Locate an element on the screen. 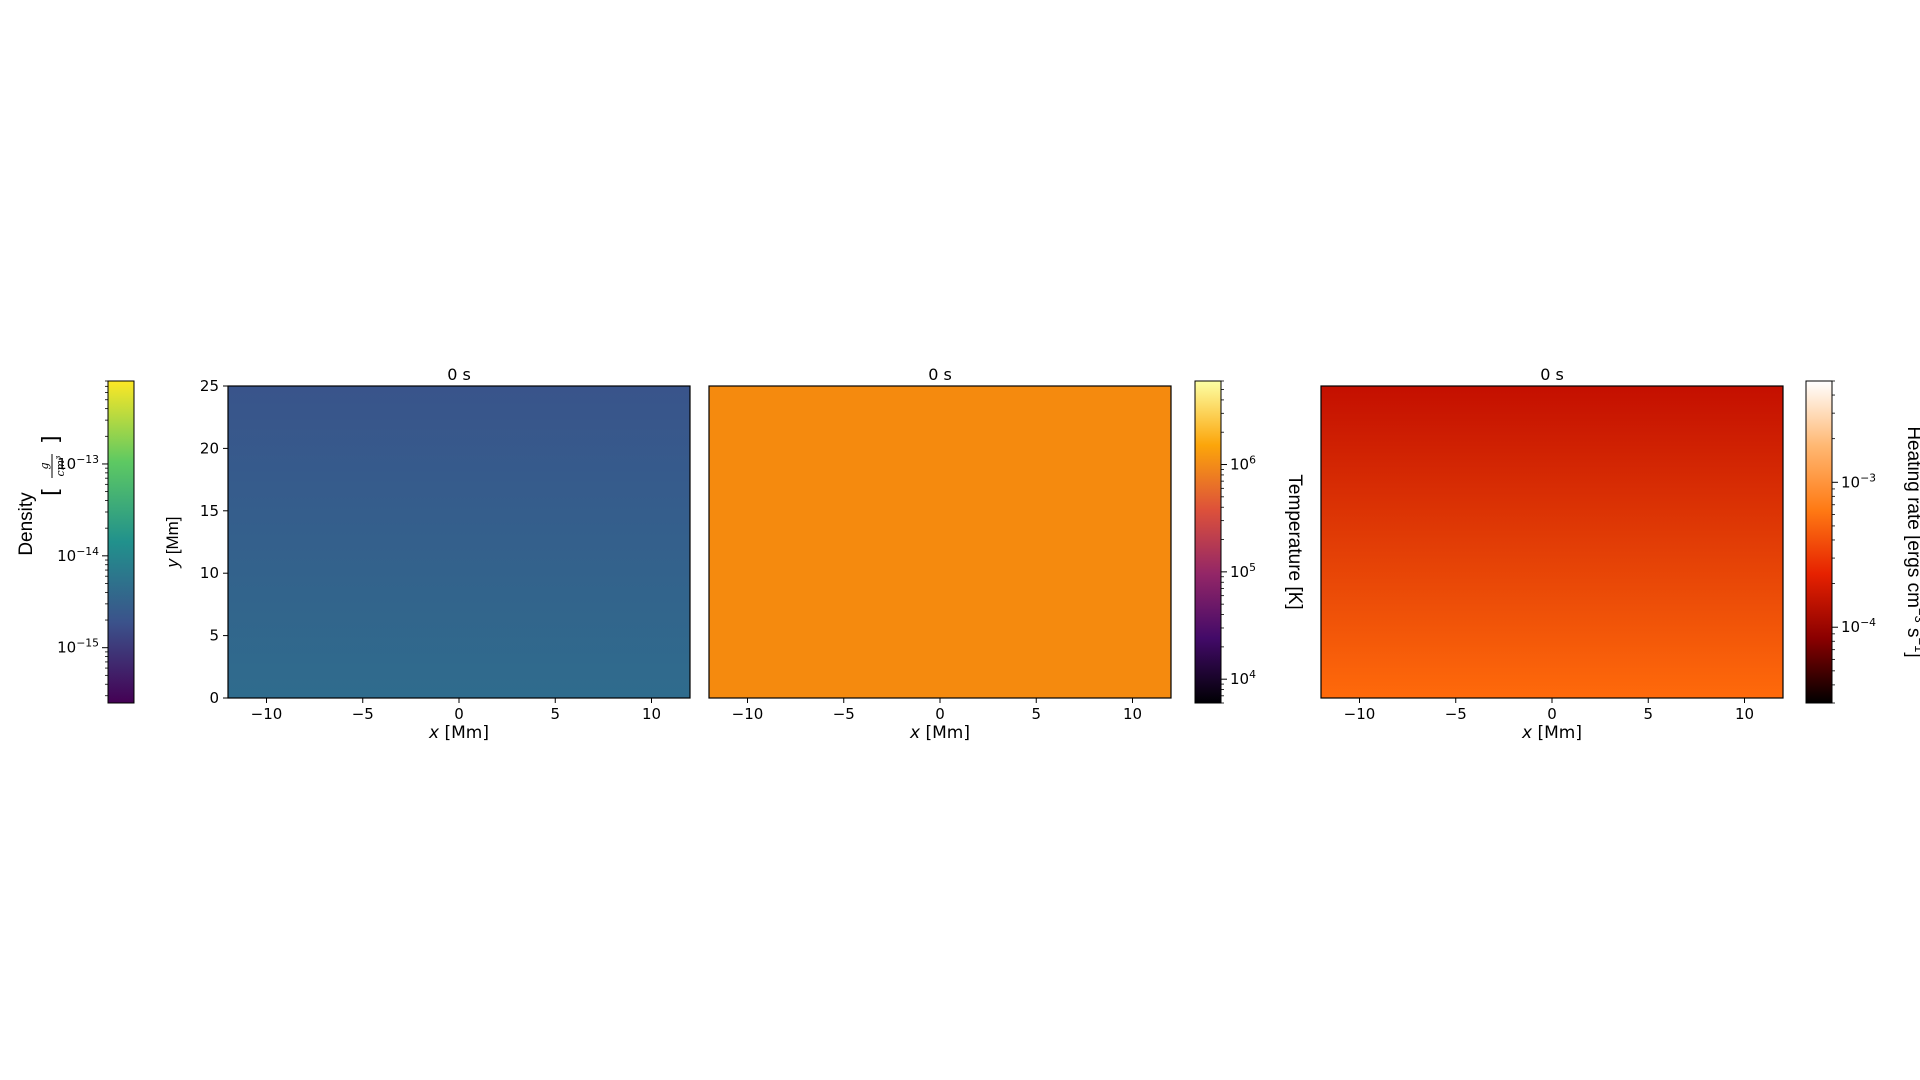 This screenshot has width=1920, height=1080. heating-label-part: s is located at coordinates (1911, 630).